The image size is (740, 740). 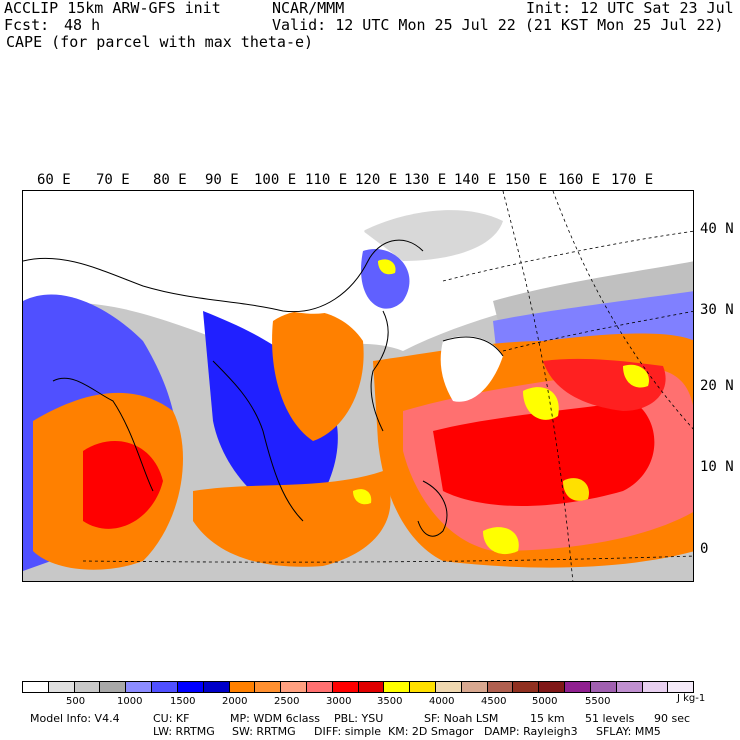 I want to click on lon-label-150: 150 E, so click(x=526, y=180).